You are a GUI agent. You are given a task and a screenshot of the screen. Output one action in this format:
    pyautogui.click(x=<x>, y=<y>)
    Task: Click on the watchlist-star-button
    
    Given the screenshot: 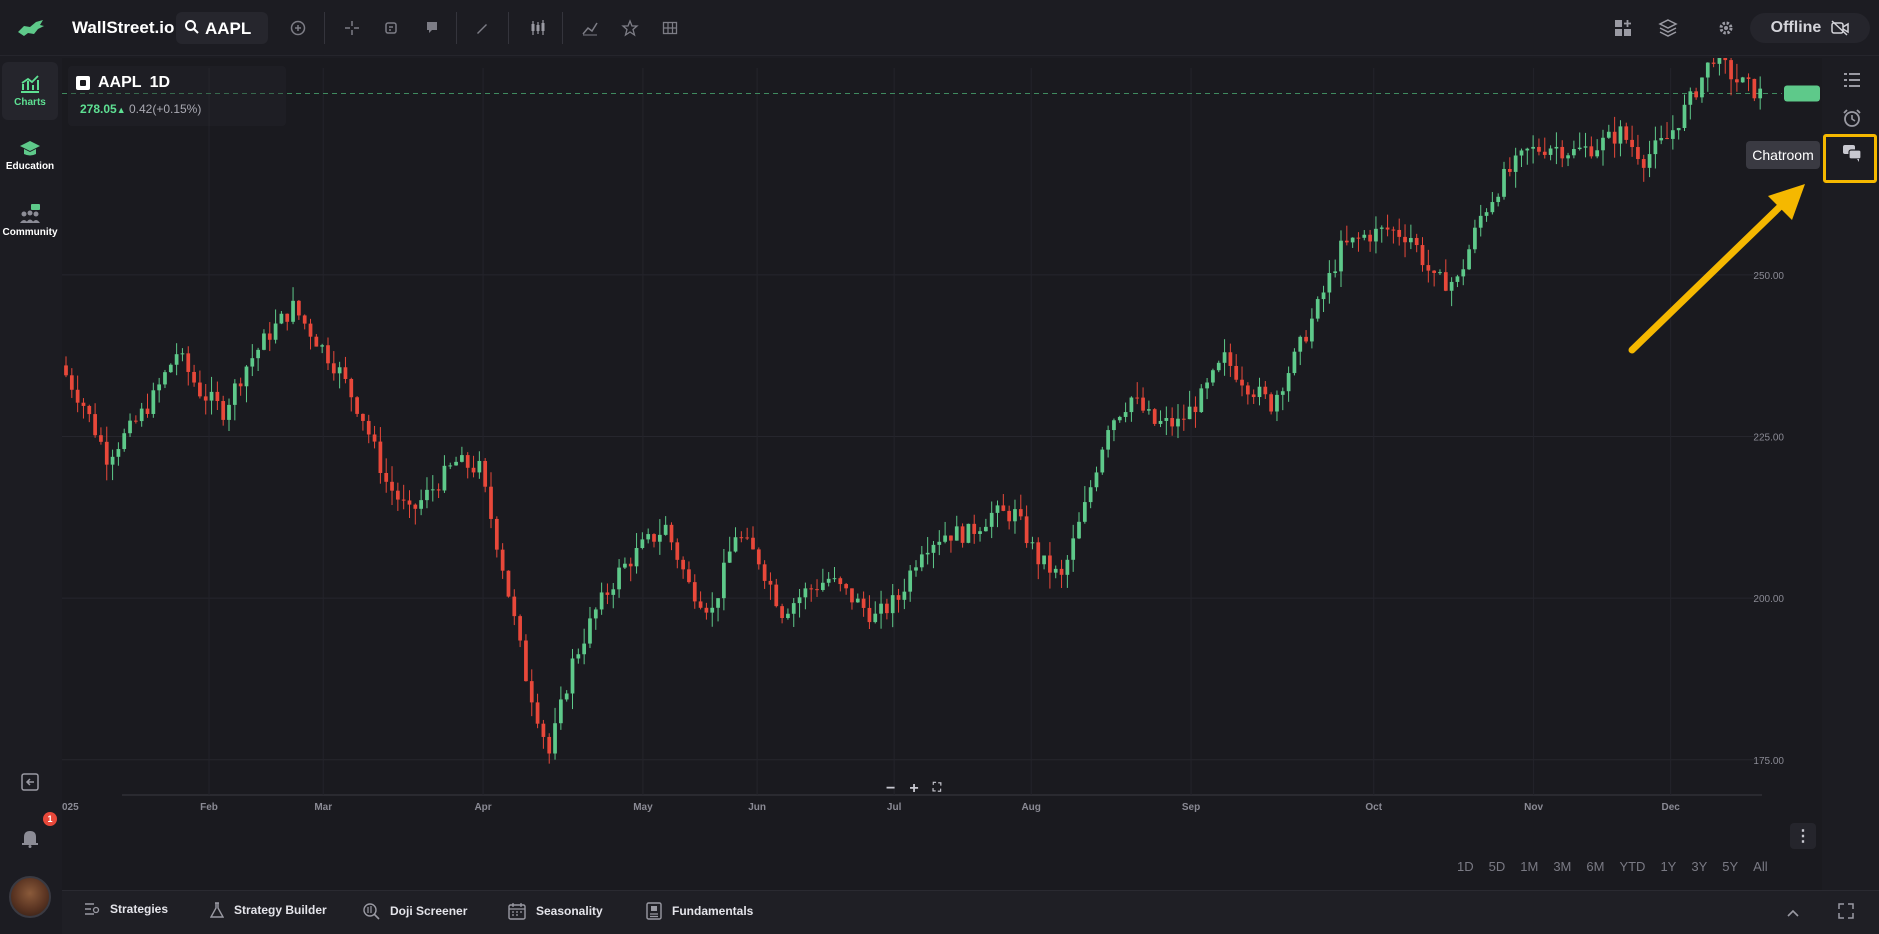 What is the action you would take?
    pyautogui.click(x=630, y=28)
    